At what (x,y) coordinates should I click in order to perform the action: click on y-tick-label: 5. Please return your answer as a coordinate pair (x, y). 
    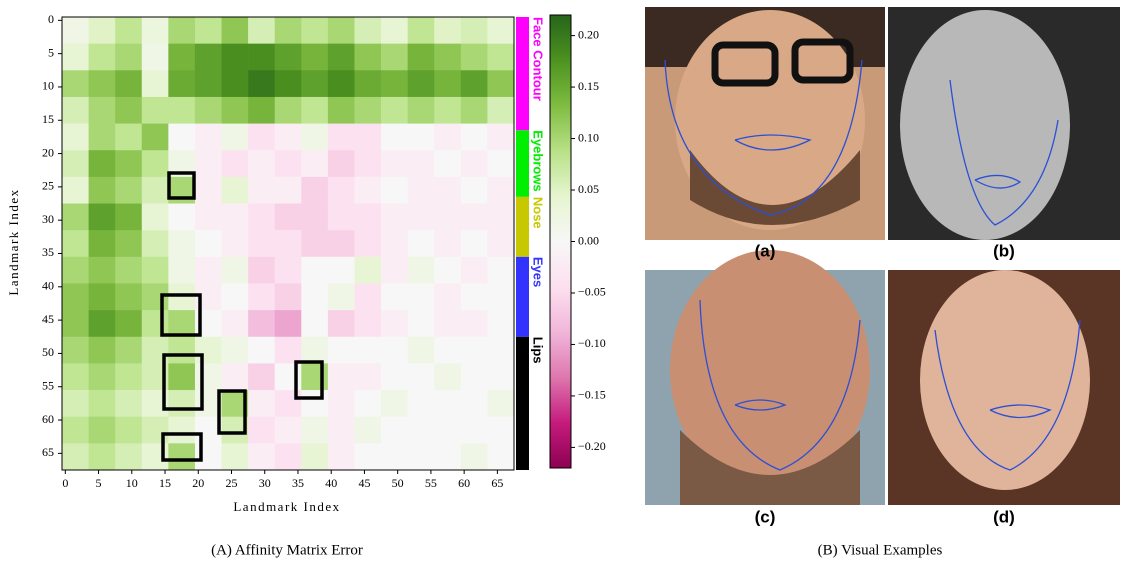
    Looking at the image, I should click on (51, 52).